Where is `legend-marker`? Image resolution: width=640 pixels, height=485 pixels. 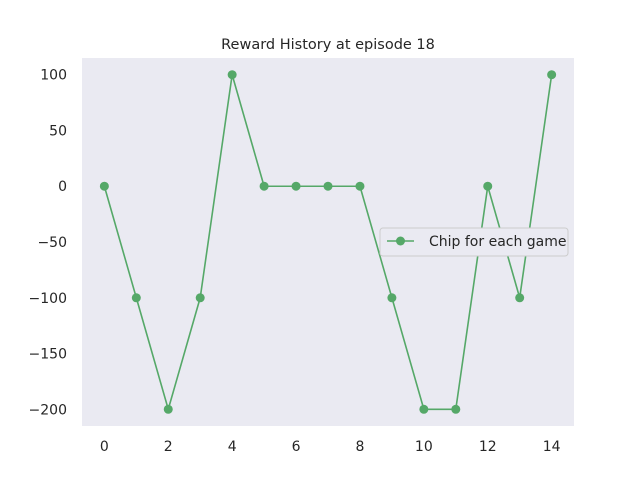 legend-marker is located at coordinates (400, 241).